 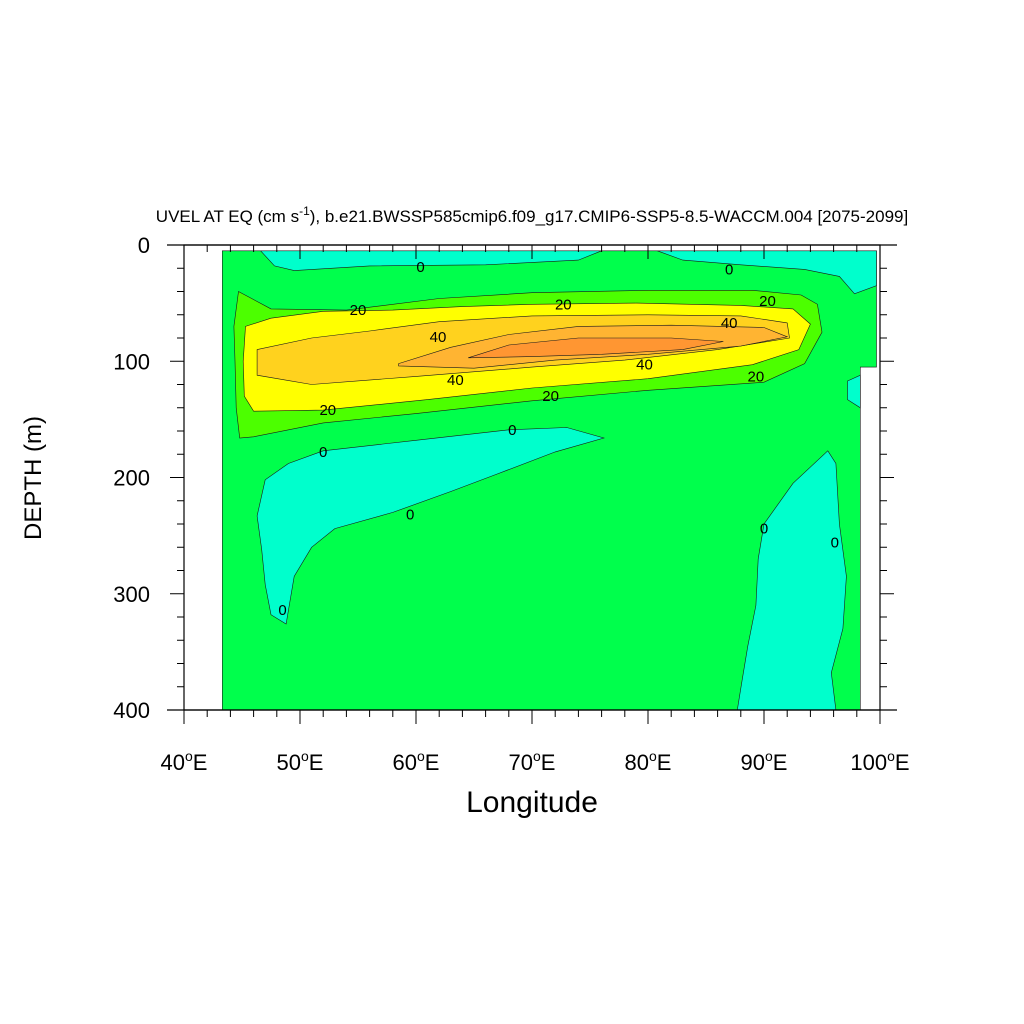 What do you see at coordinates (300, 761) in the screenshot?
I see `x-tick-label: 50oE` at bounding box center [300, 761].